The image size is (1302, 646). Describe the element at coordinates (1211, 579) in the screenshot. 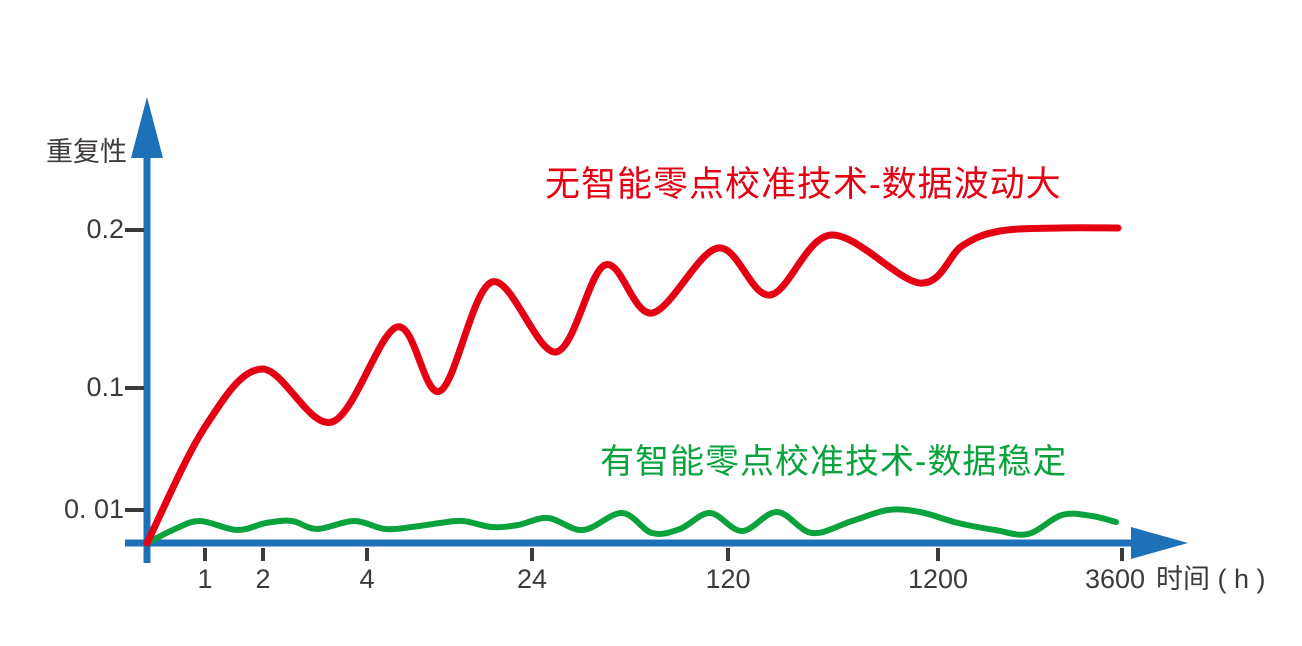

I see `x-axis-title: 时间 ( h )` at that location.